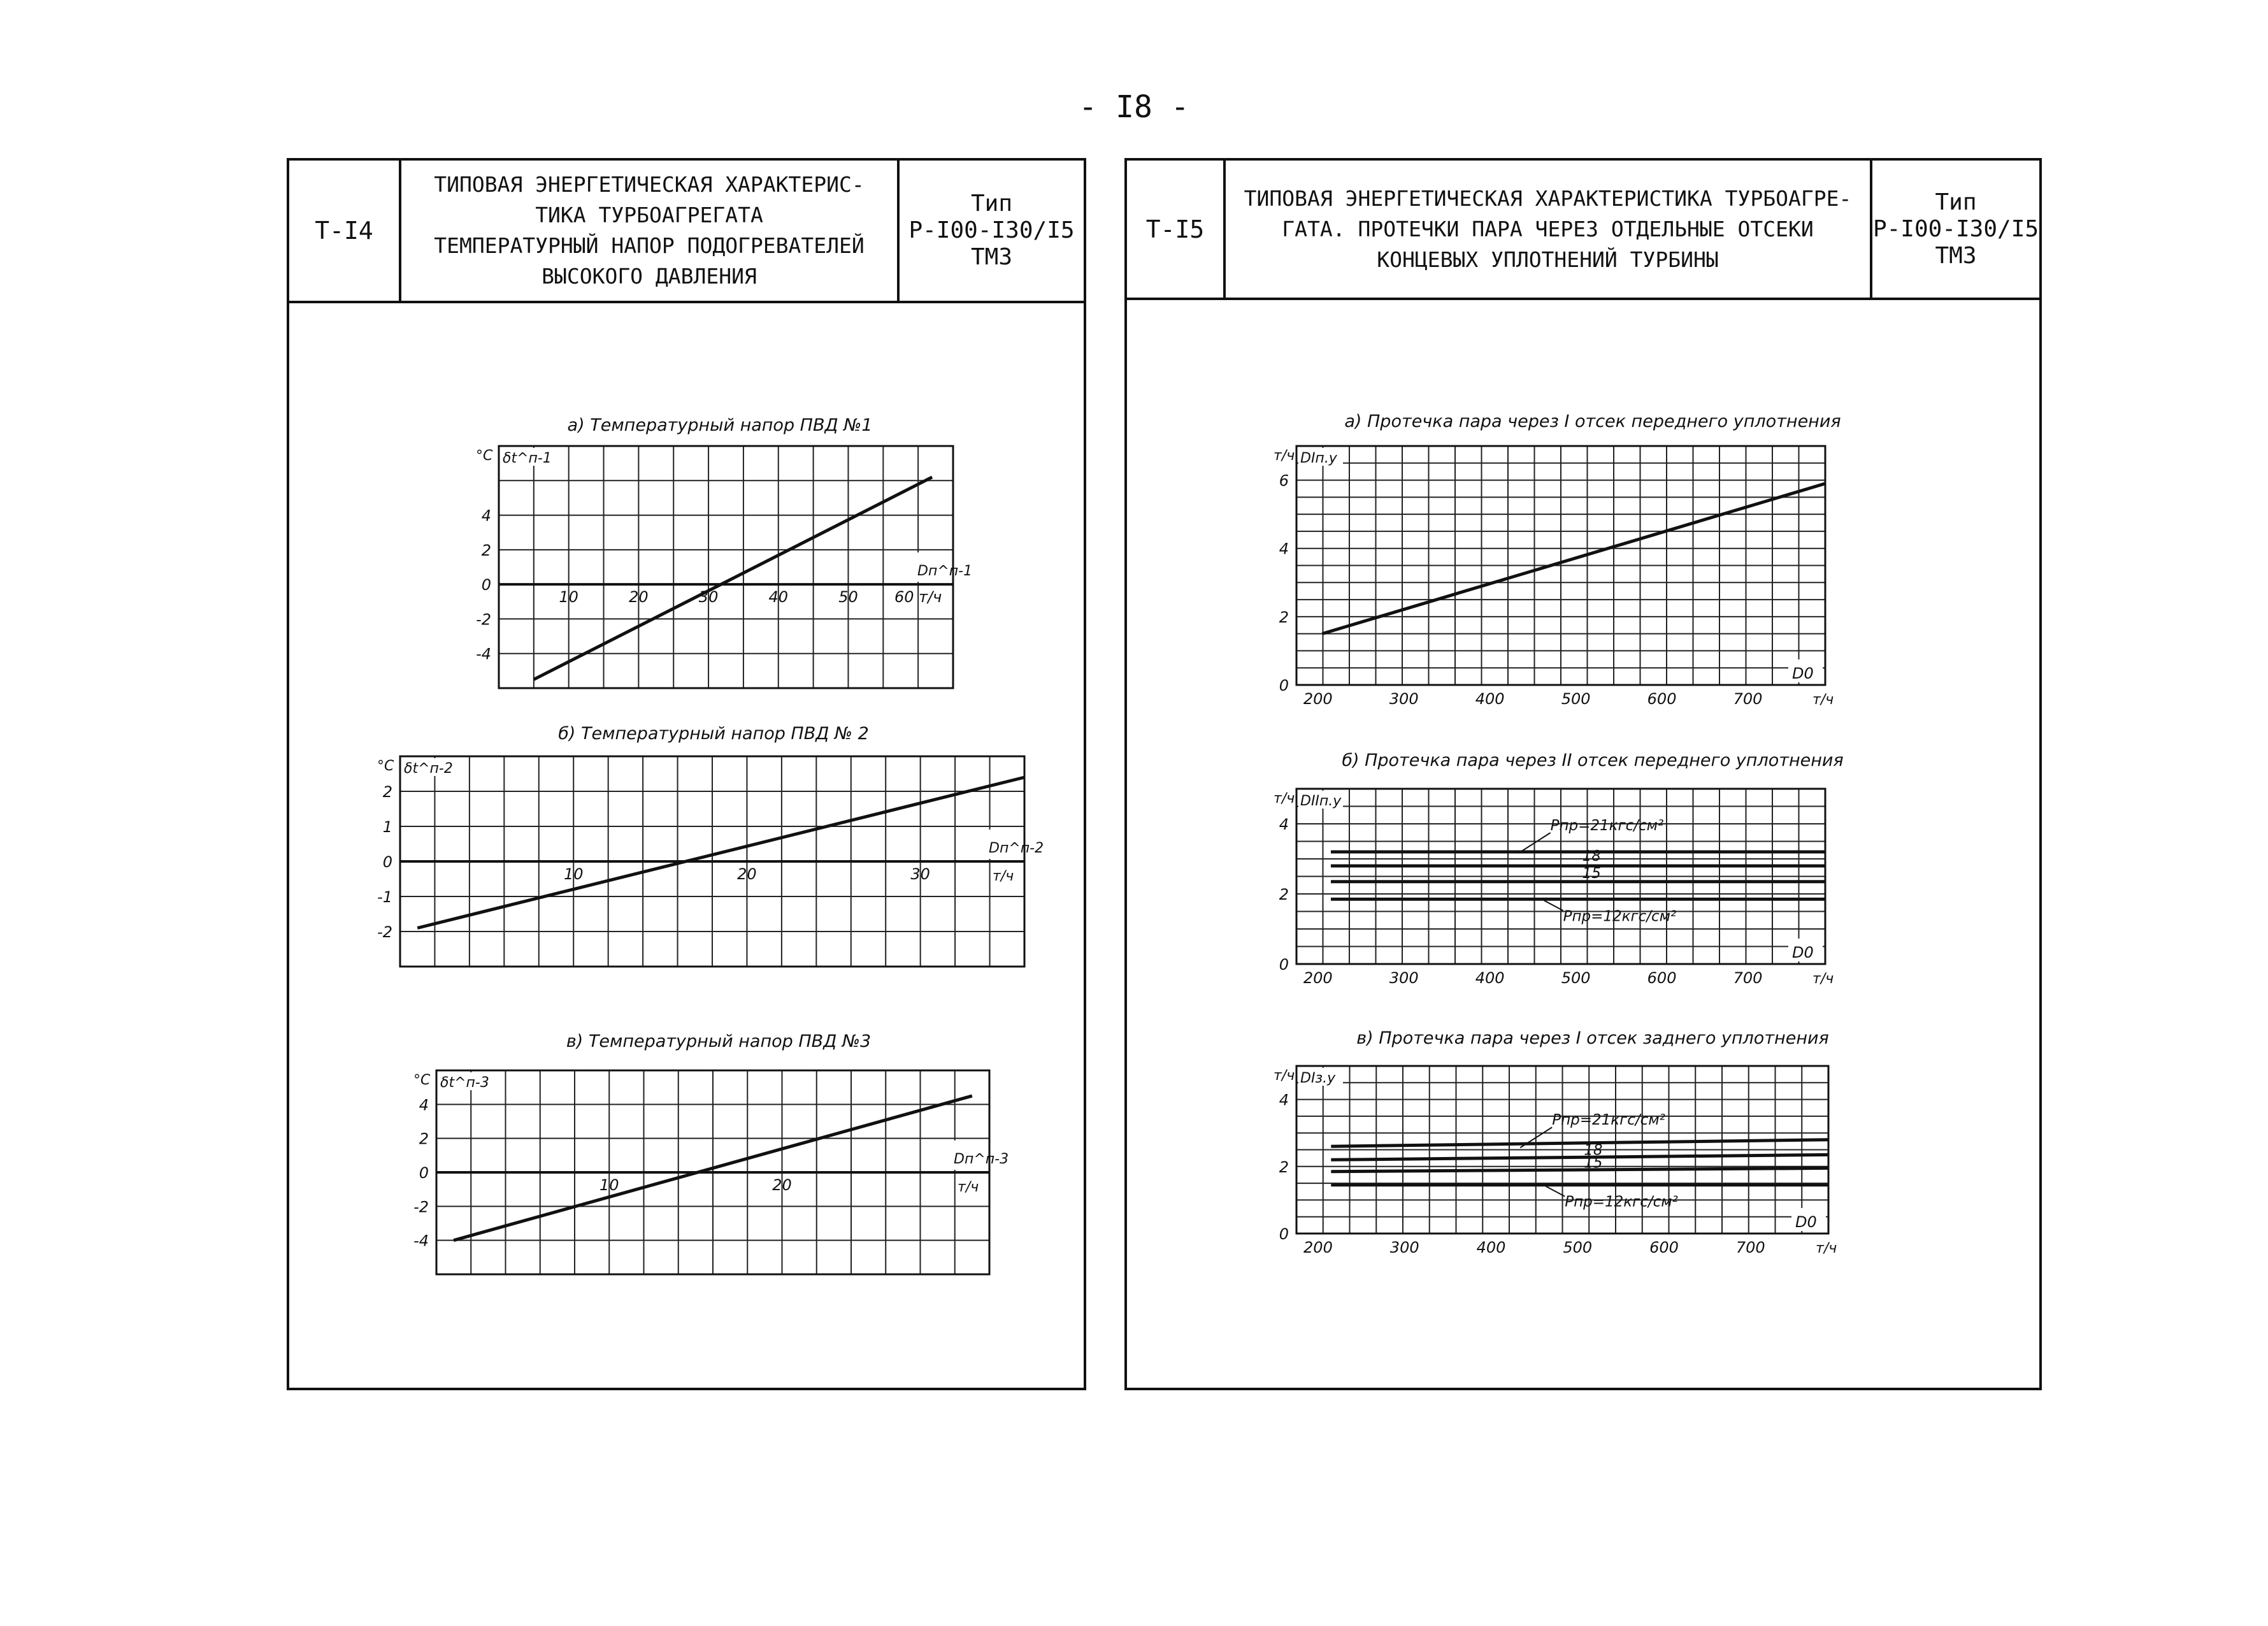  What do you see at coordinates (1134, 107) in the screenshot?
I see `page-number: - I8 -` at bounding box center [1134, 107].